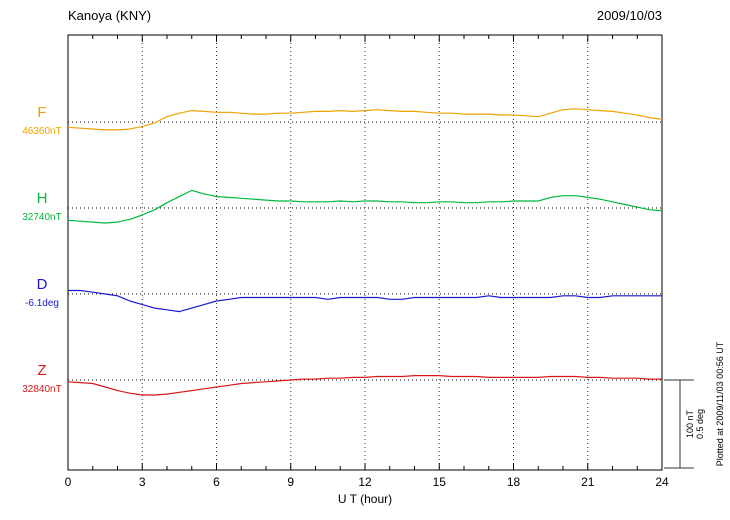 The width and height of the screenshot is (730, 520). I want to click on trace-D, so click(365, 301).